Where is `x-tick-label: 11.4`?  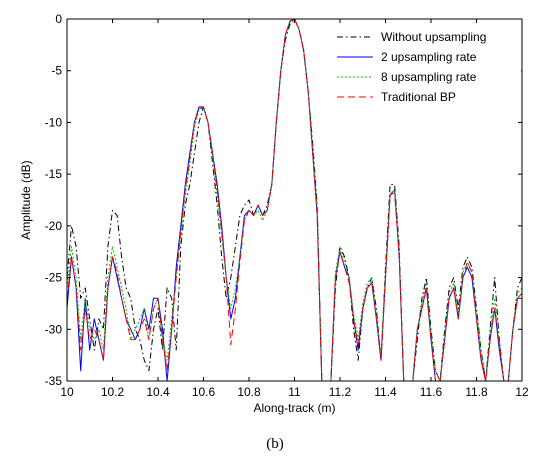
x-tick-label: 11.4 is located at coordinates (385, 392).